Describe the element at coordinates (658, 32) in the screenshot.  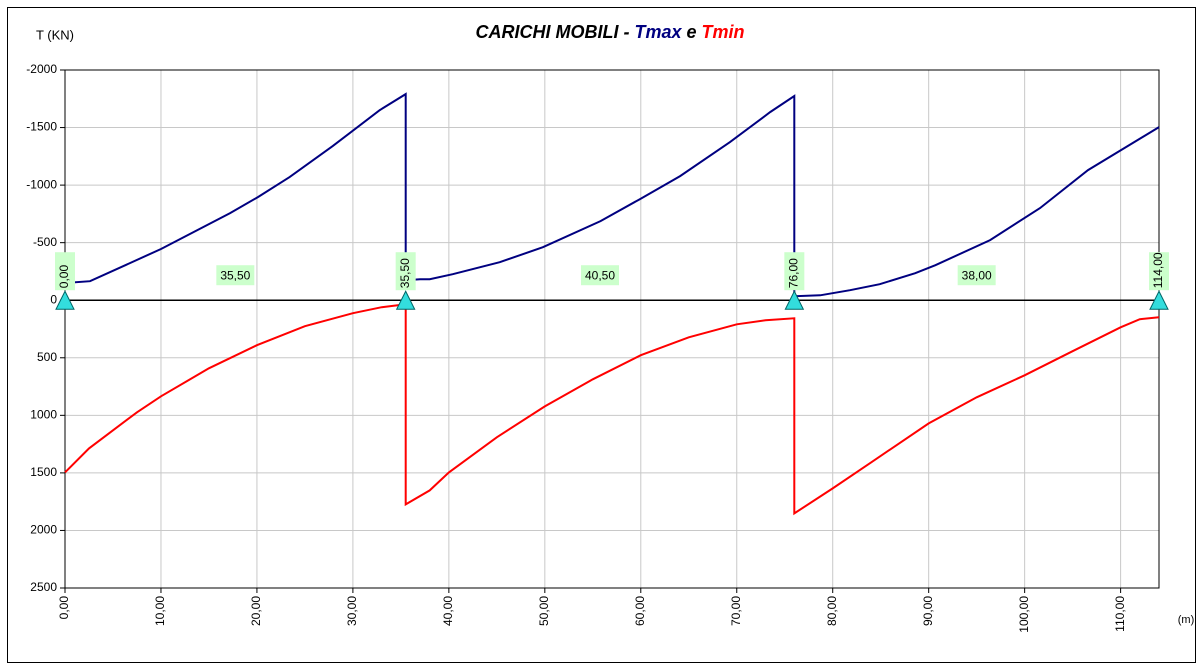
I see `title-series: Tmax` at that location.